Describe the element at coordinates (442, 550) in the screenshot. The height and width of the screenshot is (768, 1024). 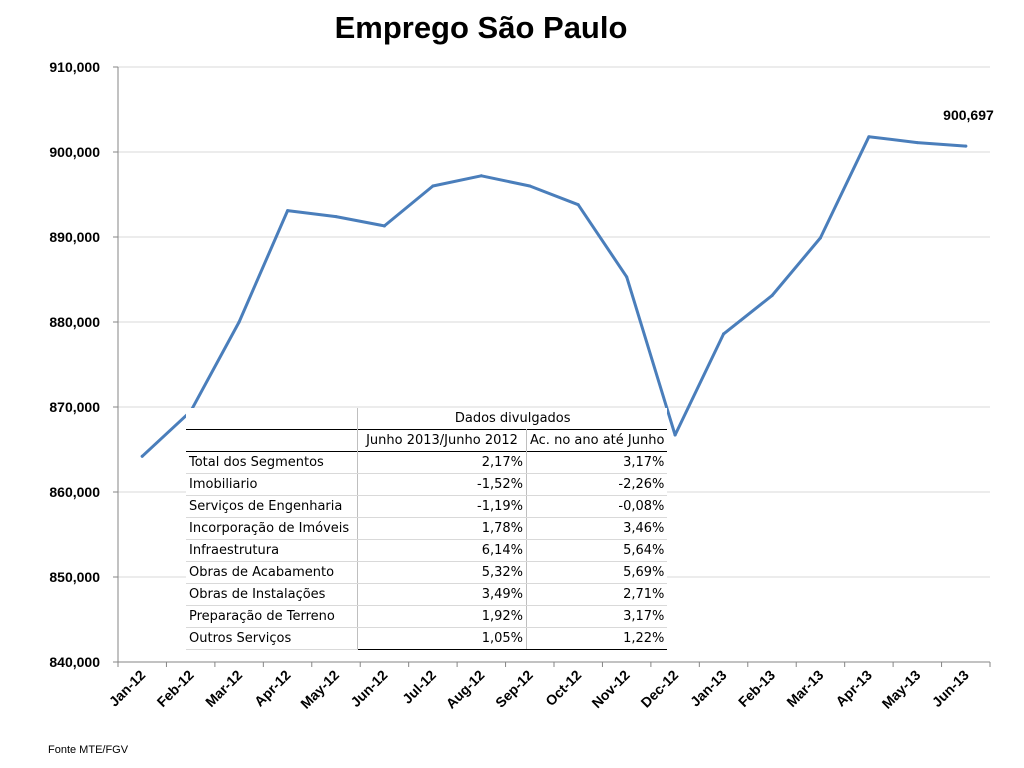
I see `table-cell-junho-2013: 6,14%` at that location.